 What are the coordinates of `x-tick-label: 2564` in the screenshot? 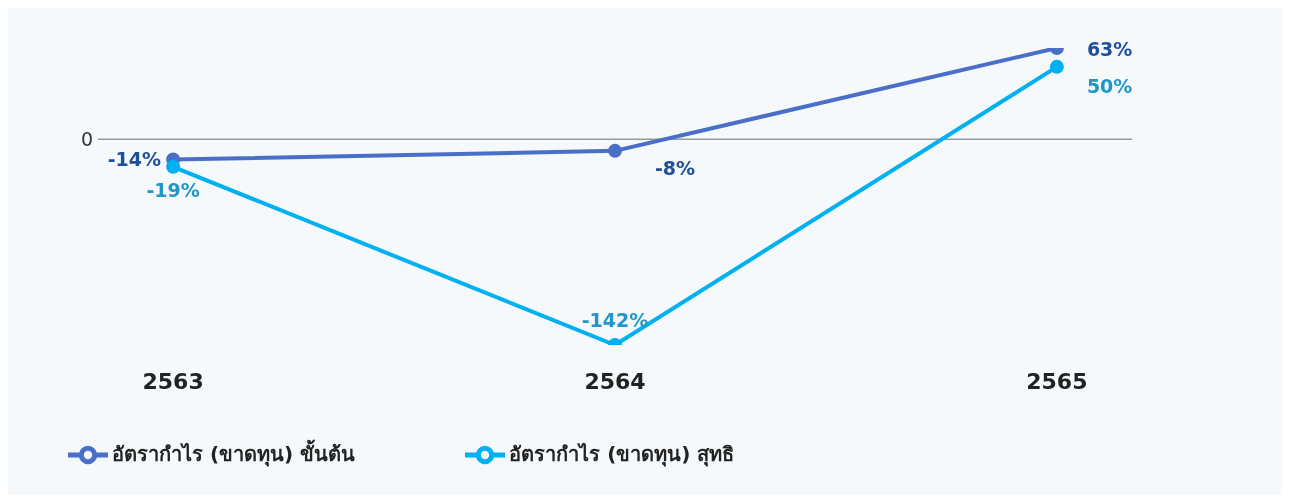 It's located at (615, 381).